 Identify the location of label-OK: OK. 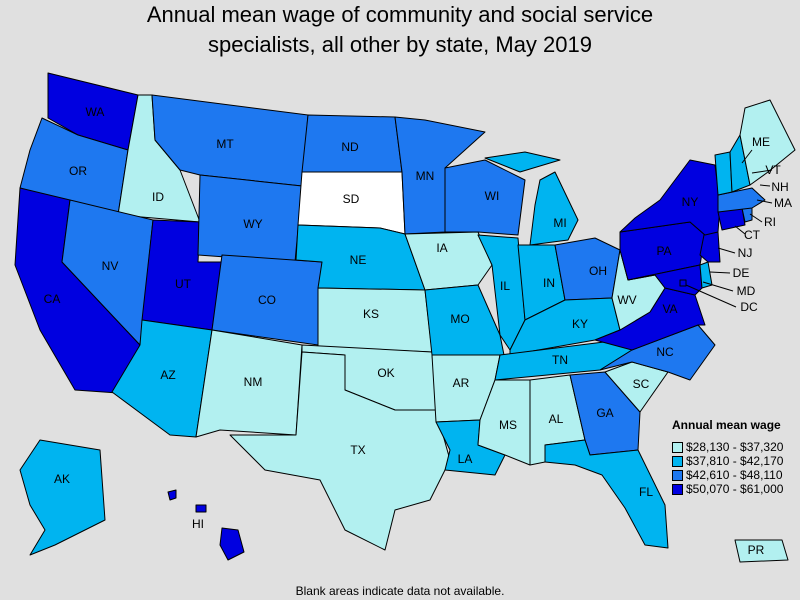
(385, 373).